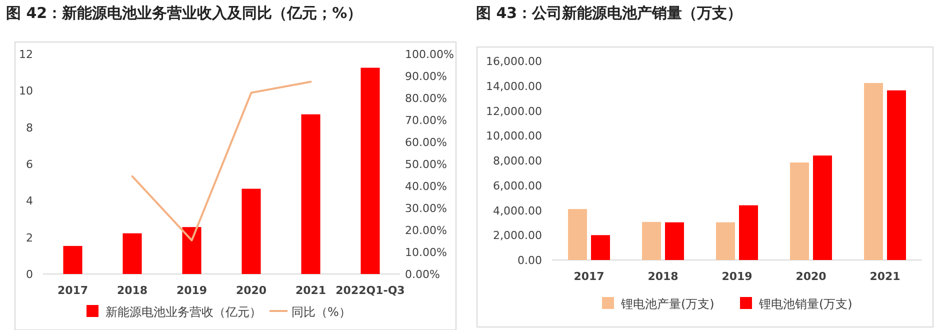 The height and width of the screenshot is (330, 944). I want to click on y-tick-label: 6,000.00, so click(517, 185).